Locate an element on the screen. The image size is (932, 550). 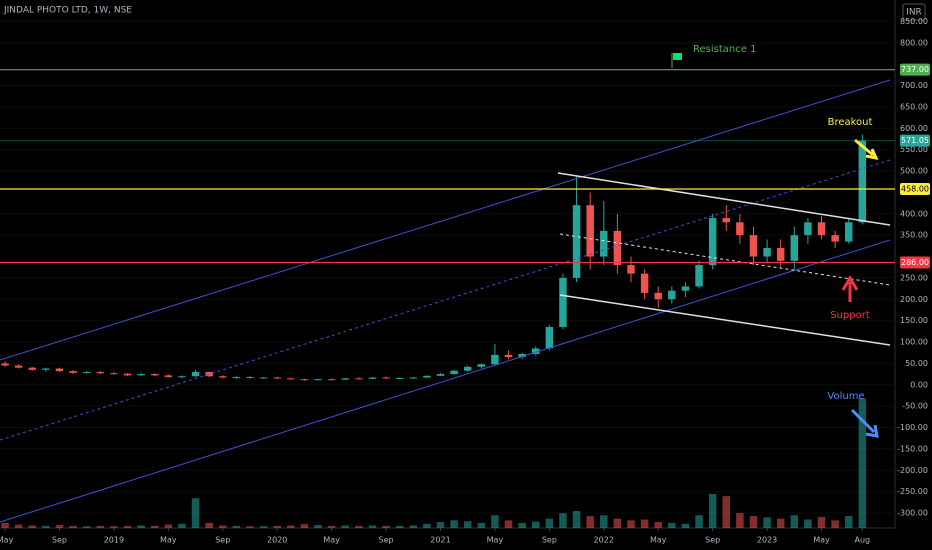
resistance-label: Resistance 1 is located at coordinates (724, 49).